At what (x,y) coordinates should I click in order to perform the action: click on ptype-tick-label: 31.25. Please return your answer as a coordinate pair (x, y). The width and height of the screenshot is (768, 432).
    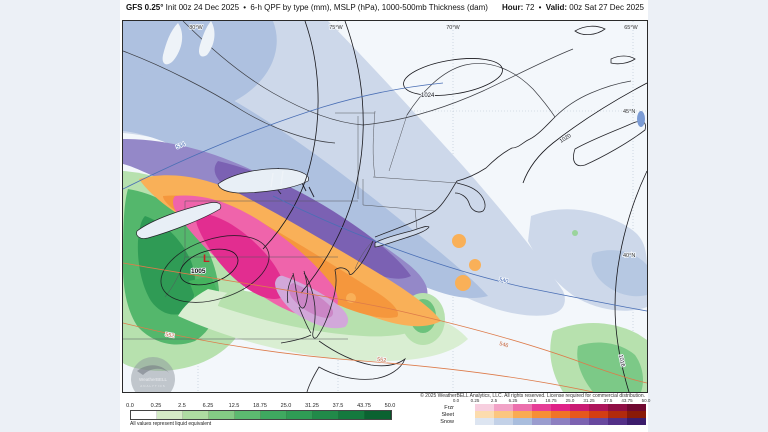
    Looking at the image, I should click on (589, 400).